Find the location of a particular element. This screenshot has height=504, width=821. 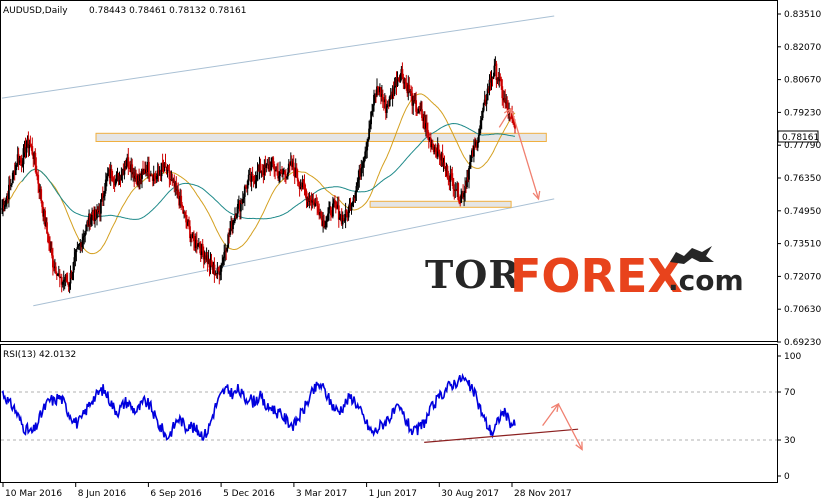

price-forecast-arrow is located at coordinates (525, 154).